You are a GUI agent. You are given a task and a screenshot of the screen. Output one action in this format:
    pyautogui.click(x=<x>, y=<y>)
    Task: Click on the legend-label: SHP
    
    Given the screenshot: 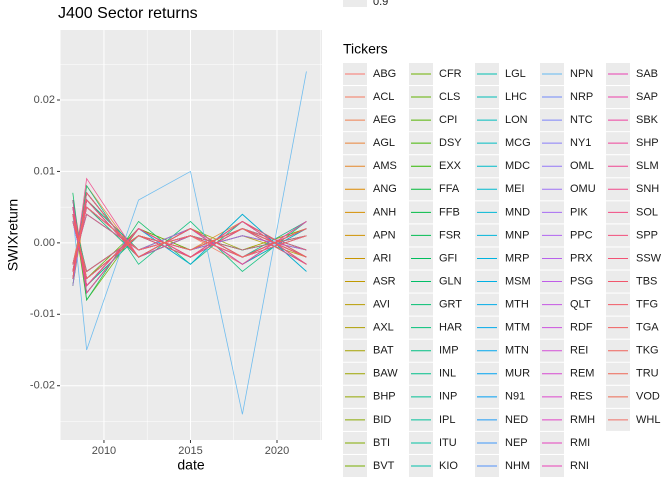 What is the action you would take?
    pyautogui.click(x=647, y=143)
    